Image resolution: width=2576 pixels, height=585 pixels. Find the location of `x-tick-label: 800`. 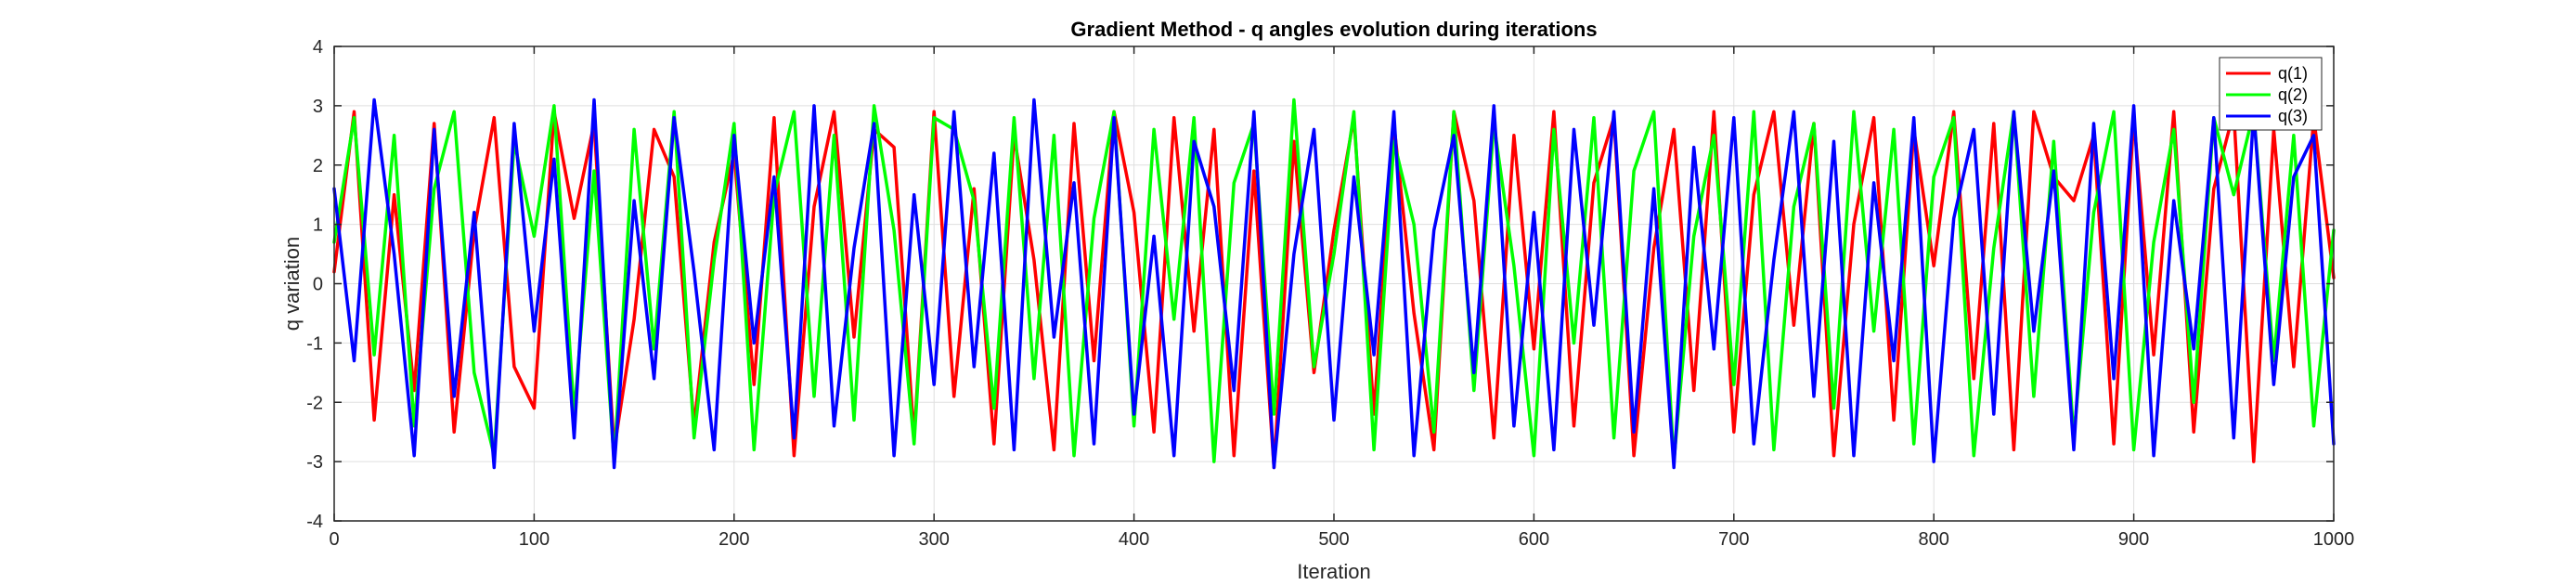

x-tick-label: 800 is located at coordinates (1934, 539).